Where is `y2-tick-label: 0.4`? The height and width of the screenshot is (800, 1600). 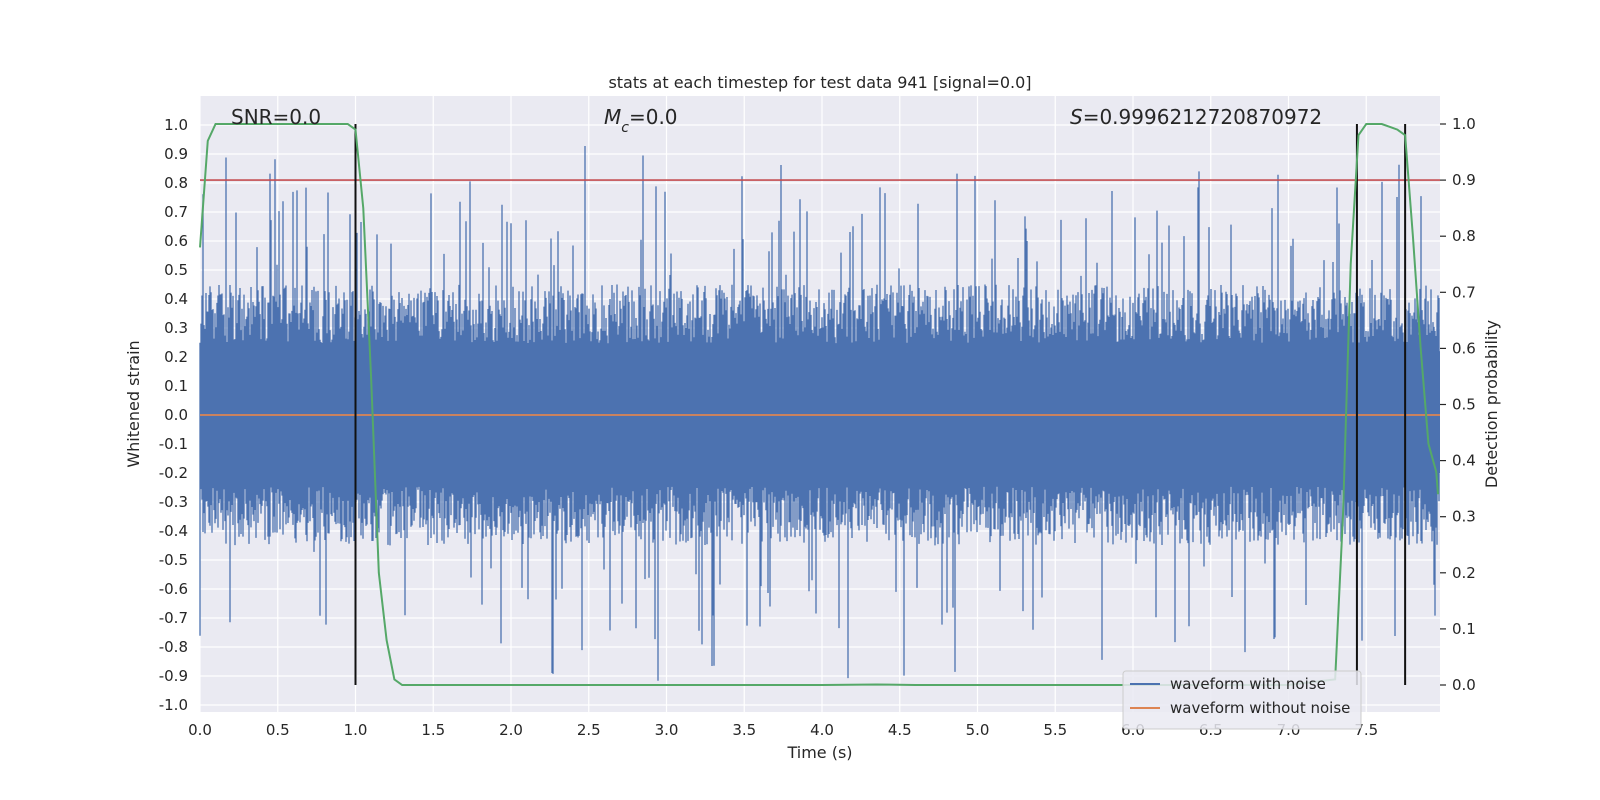
y2-tick-label: 0.4 is located at coordinates (1464, 461).